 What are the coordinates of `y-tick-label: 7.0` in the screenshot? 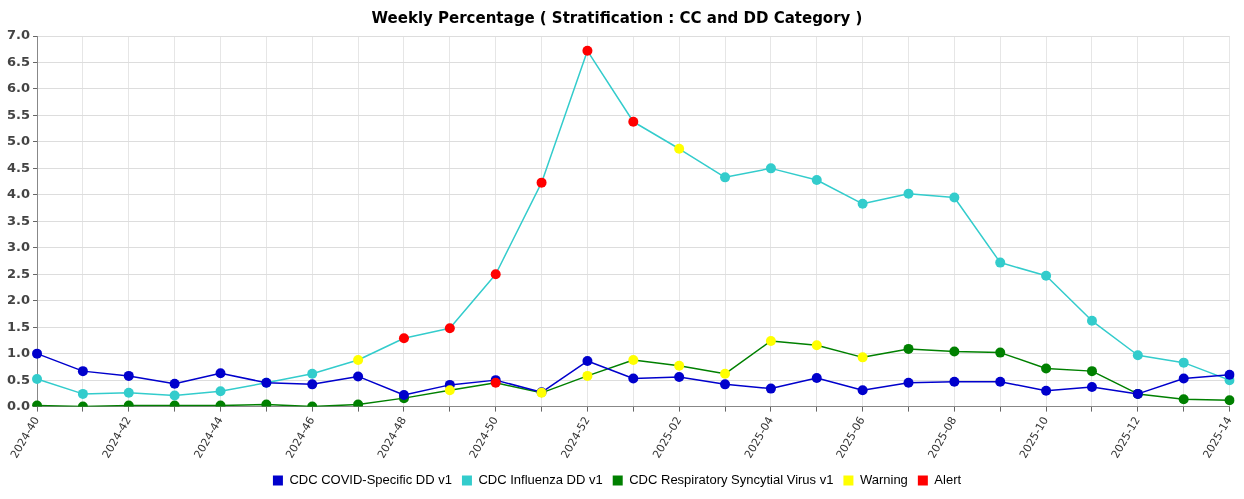 It's located at (19, 35).